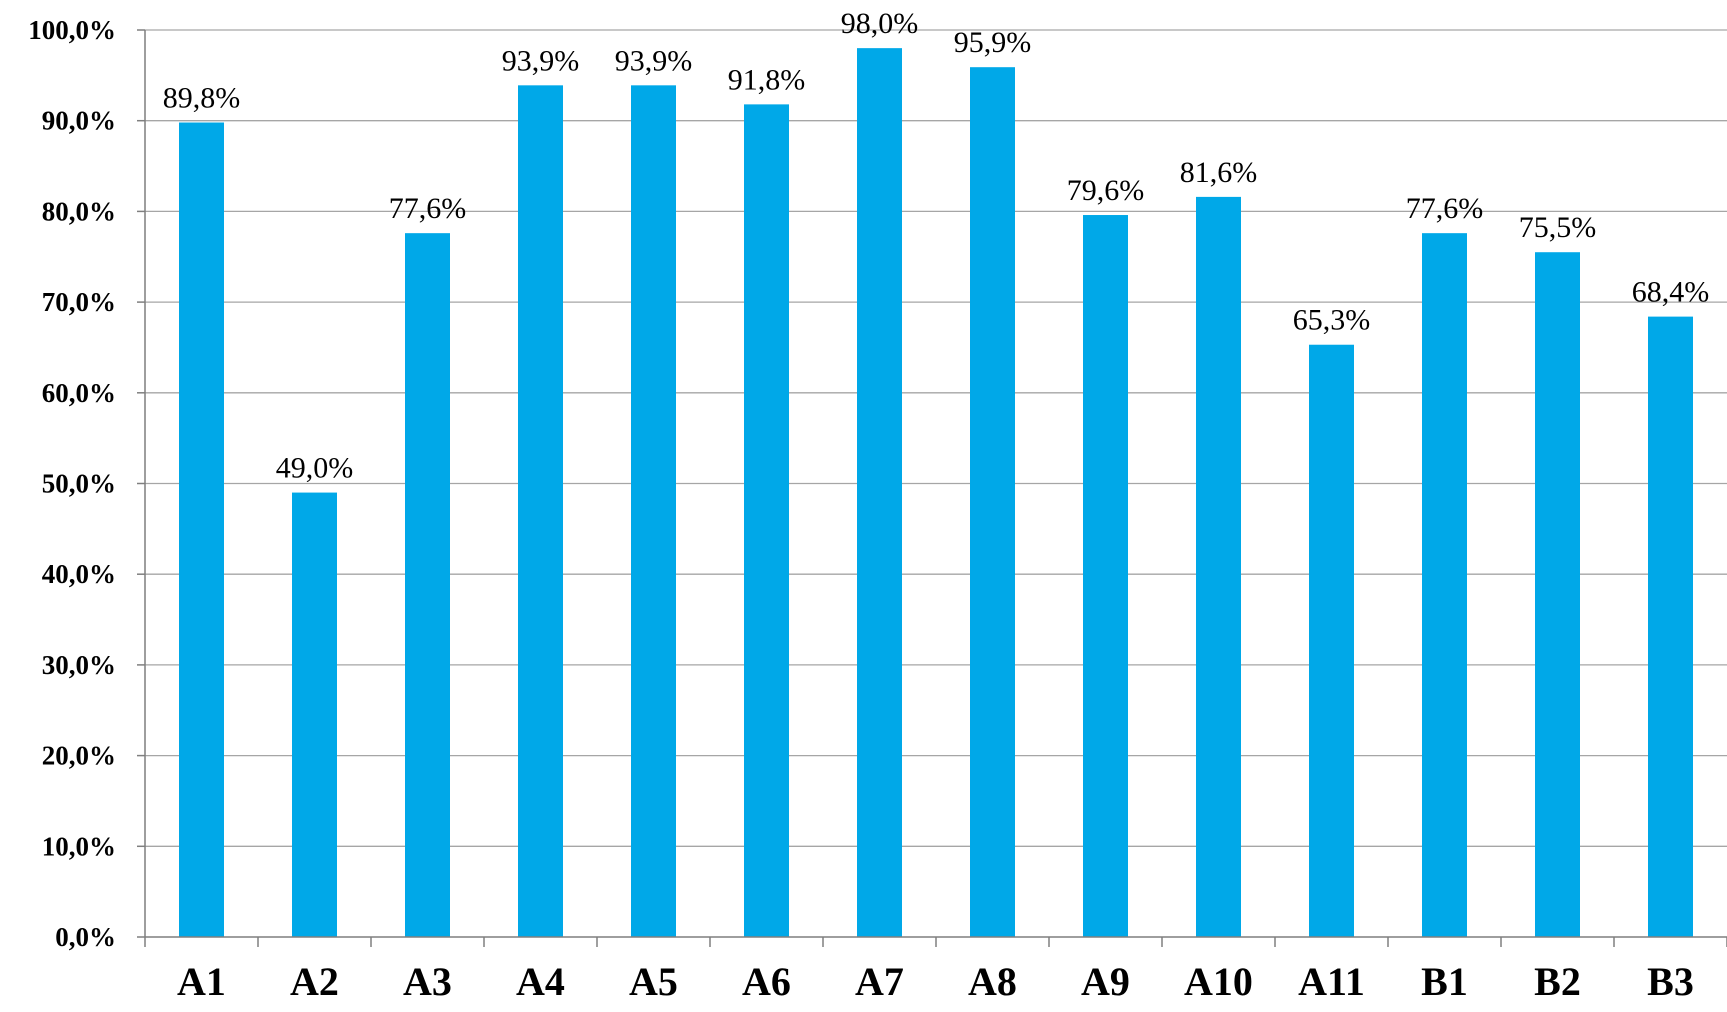  Describe the element at coordinates (1444, 585) in the screenshot. I see `bar-b1` at that location.